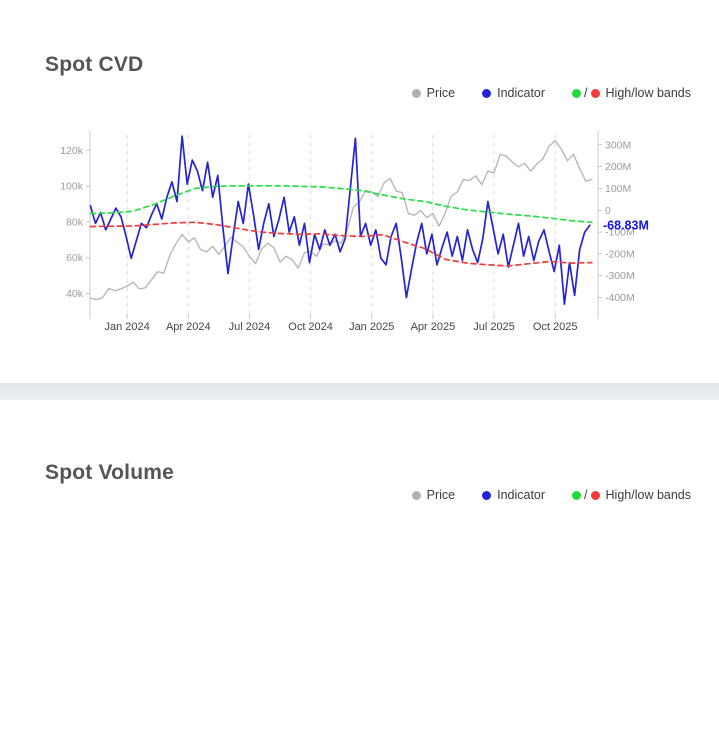 The height and width of the screenshot is (738, 719). Describe the element at coordinates (551, 93) in the screenshot. I see `spot-cvd-legend: Price Indicator / High/low bands` at that location.